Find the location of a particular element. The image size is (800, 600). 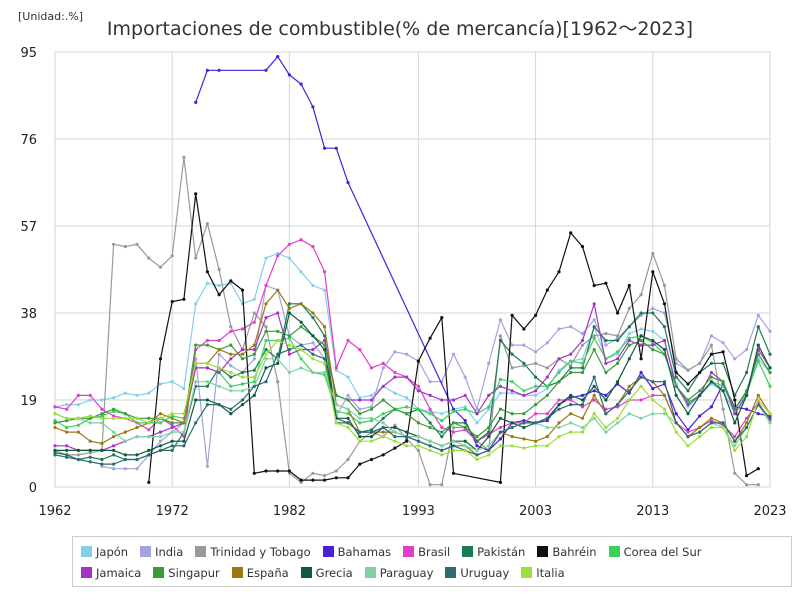

legend-item: España is located at coordinates (260, 572).